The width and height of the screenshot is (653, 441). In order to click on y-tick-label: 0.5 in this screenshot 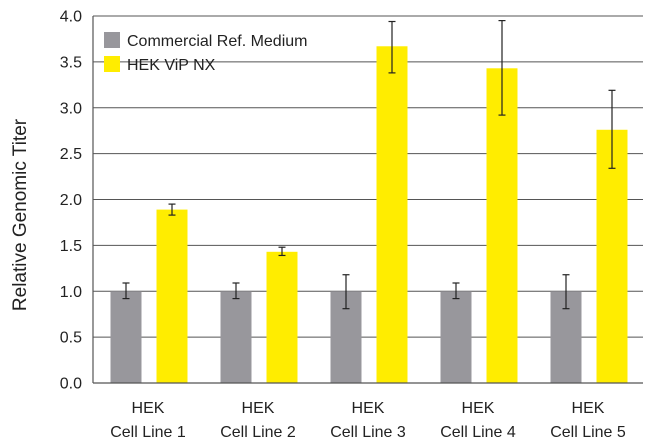, I will do `click(71, 338)`.